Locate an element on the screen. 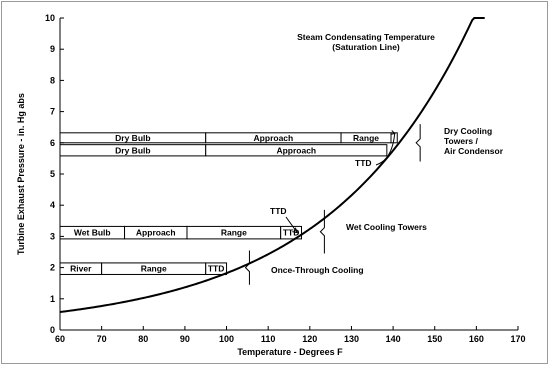  y-tick-label: 7 is located at coordinates (52, 112).